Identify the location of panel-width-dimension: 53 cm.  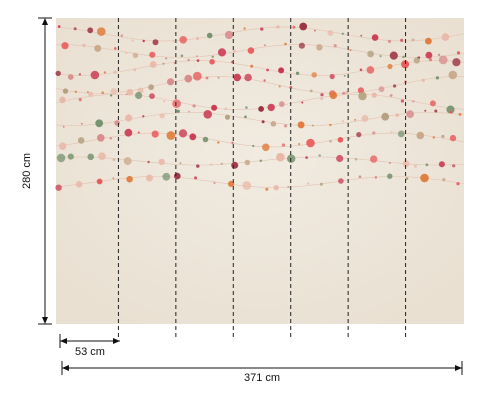
(89, 346).